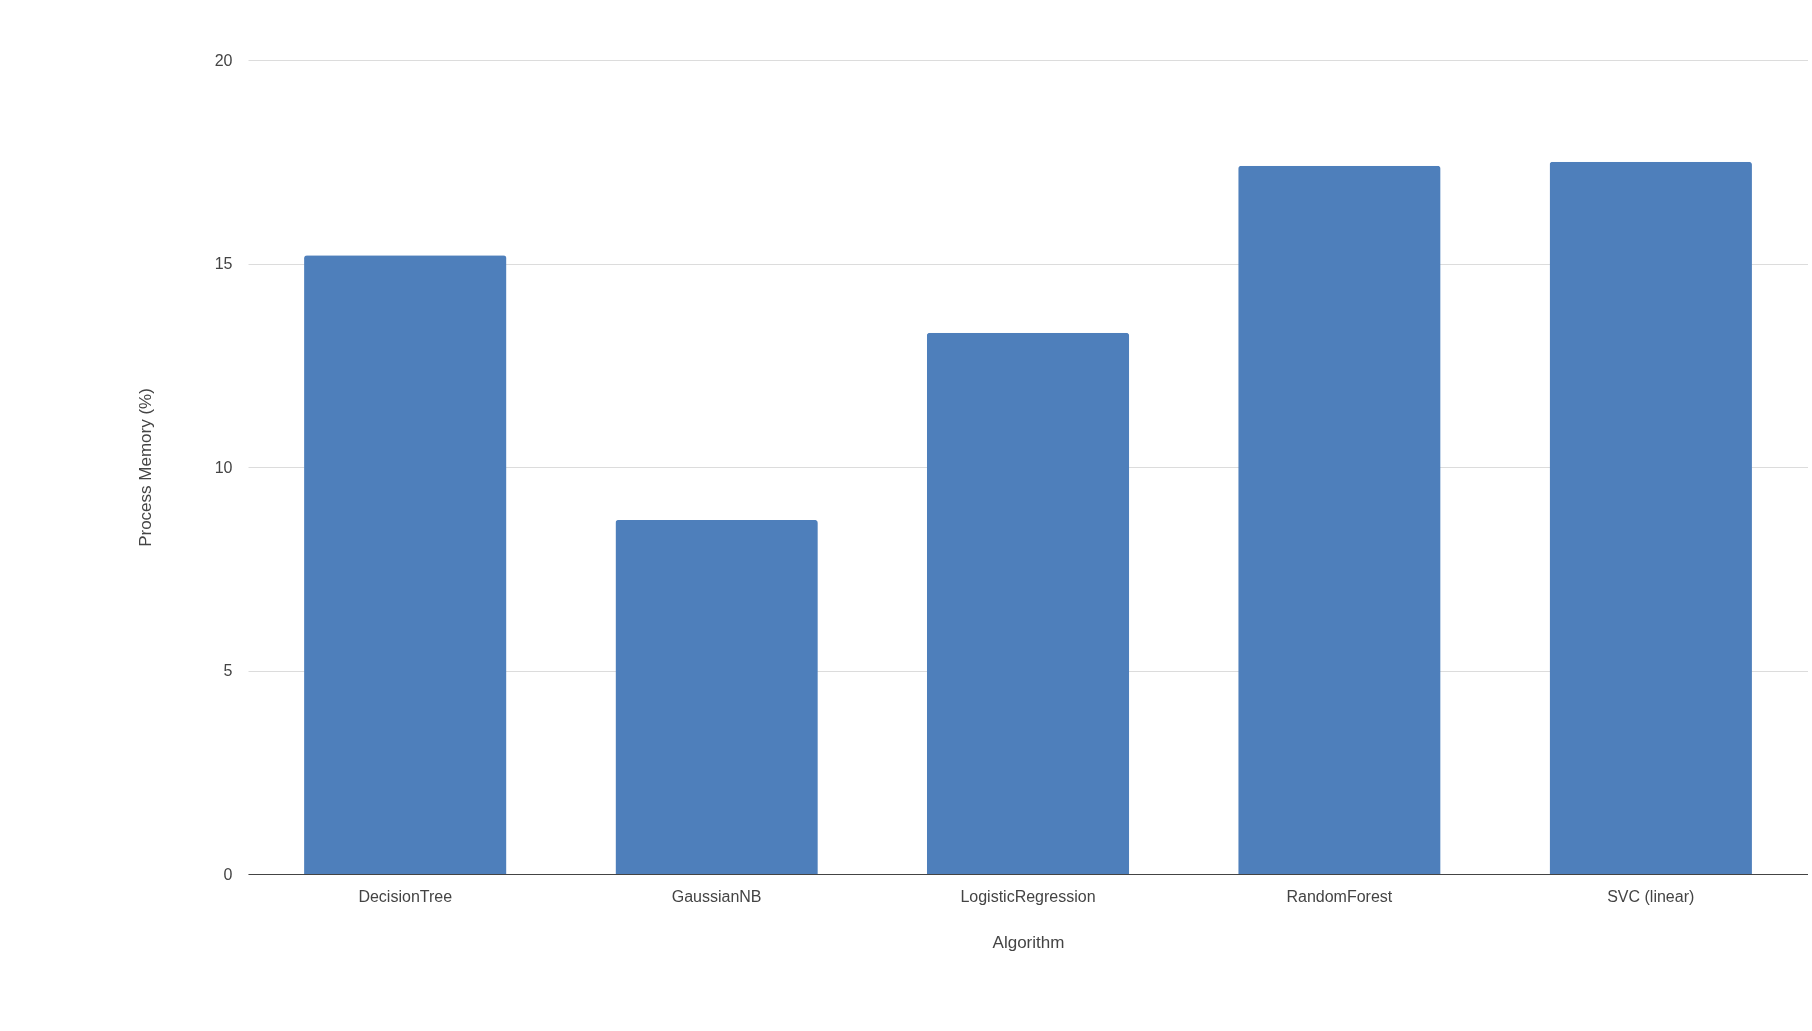 The image size is (1812, 1031). What do you see at coordinates (1028, 896) in the screenshot?
I see `x-tick-label: LogisticRegression` at bounding box center [1028, 896].